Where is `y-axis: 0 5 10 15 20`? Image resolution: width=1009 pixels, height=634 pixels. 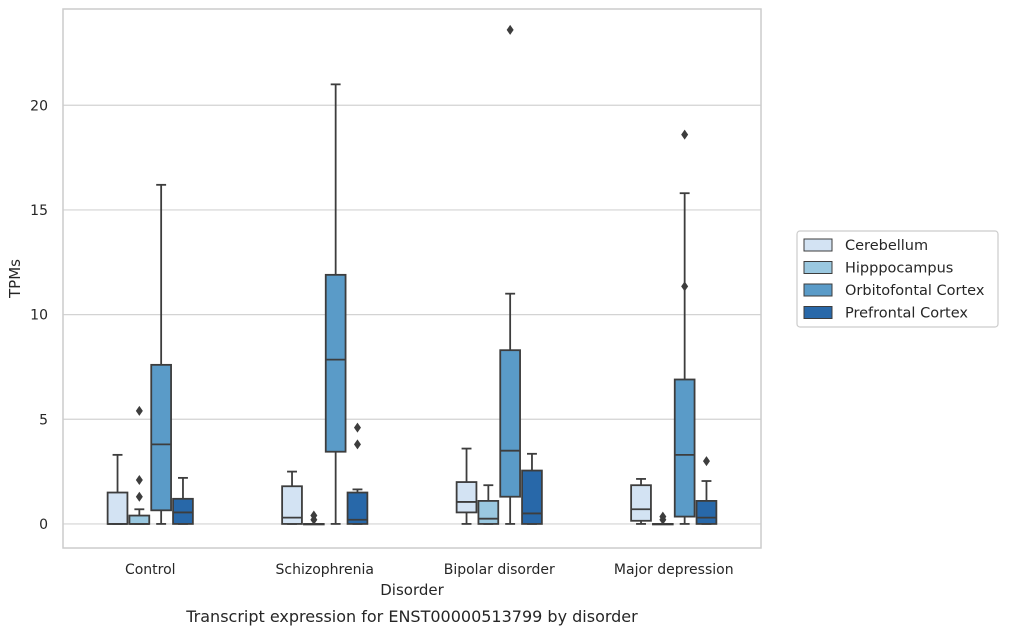
y-axis: 0 5 10 15 20 is located at coordinates (39, 315).